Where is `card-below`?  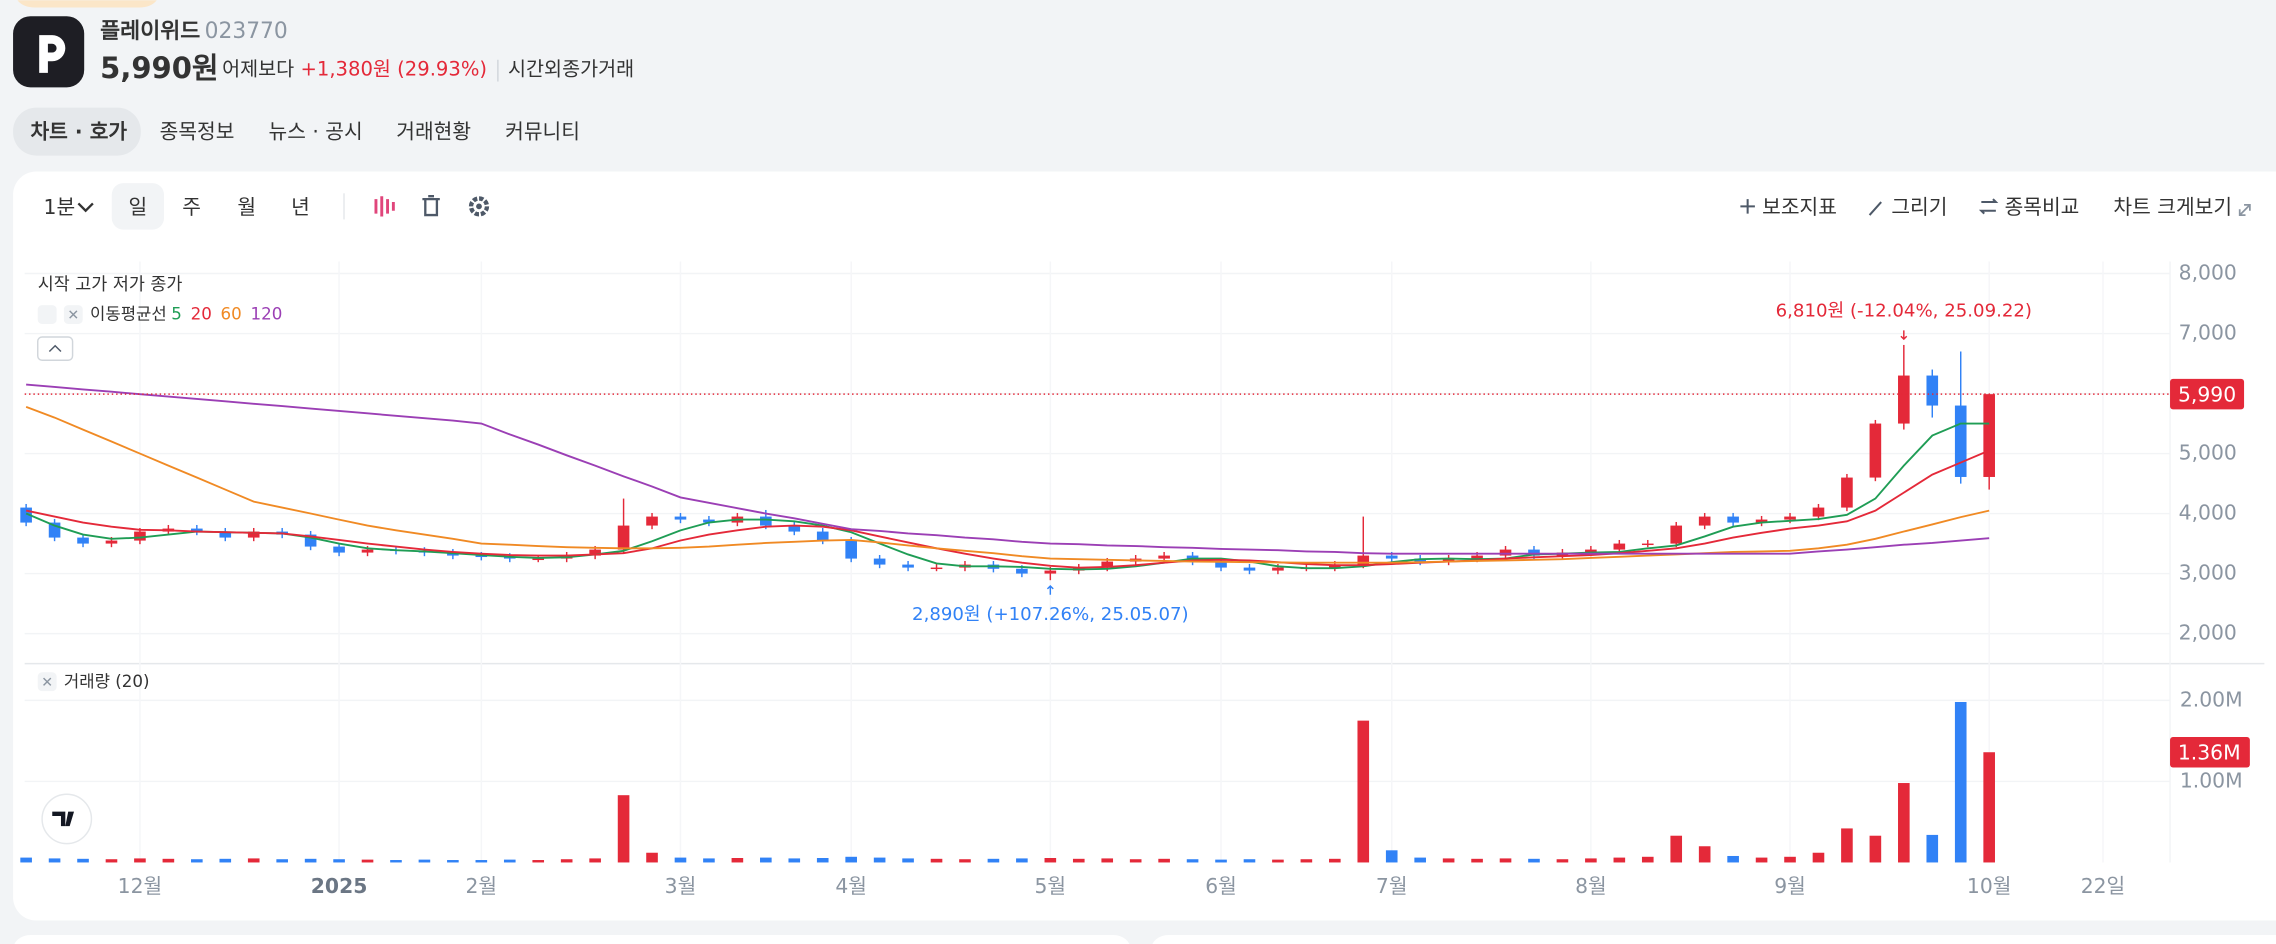 card-below is located at coordinates (572, 939).